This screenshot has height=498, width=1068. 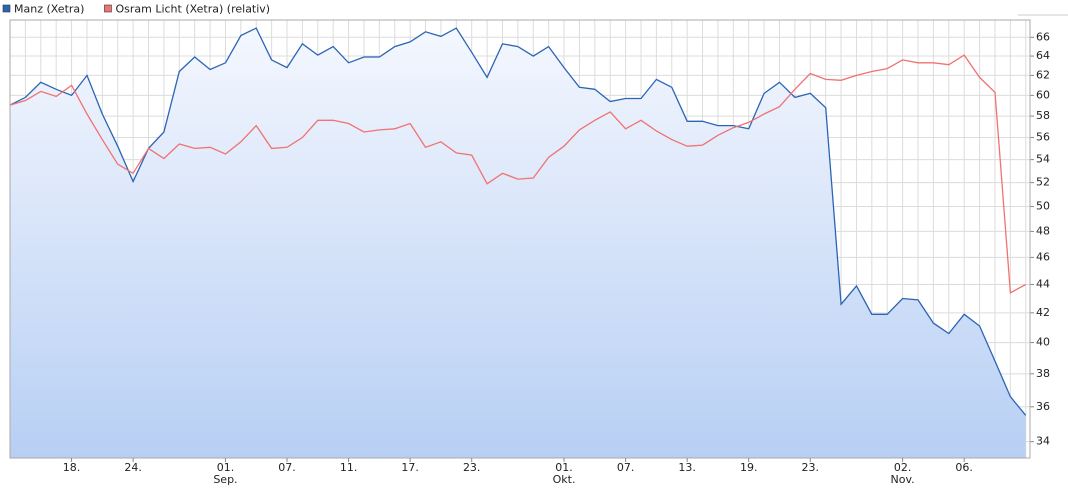 What do you see at coordinates (1043, 94) in the screenshot?
I see `y-tick-label: 60` at bounding box center [1043, 94].